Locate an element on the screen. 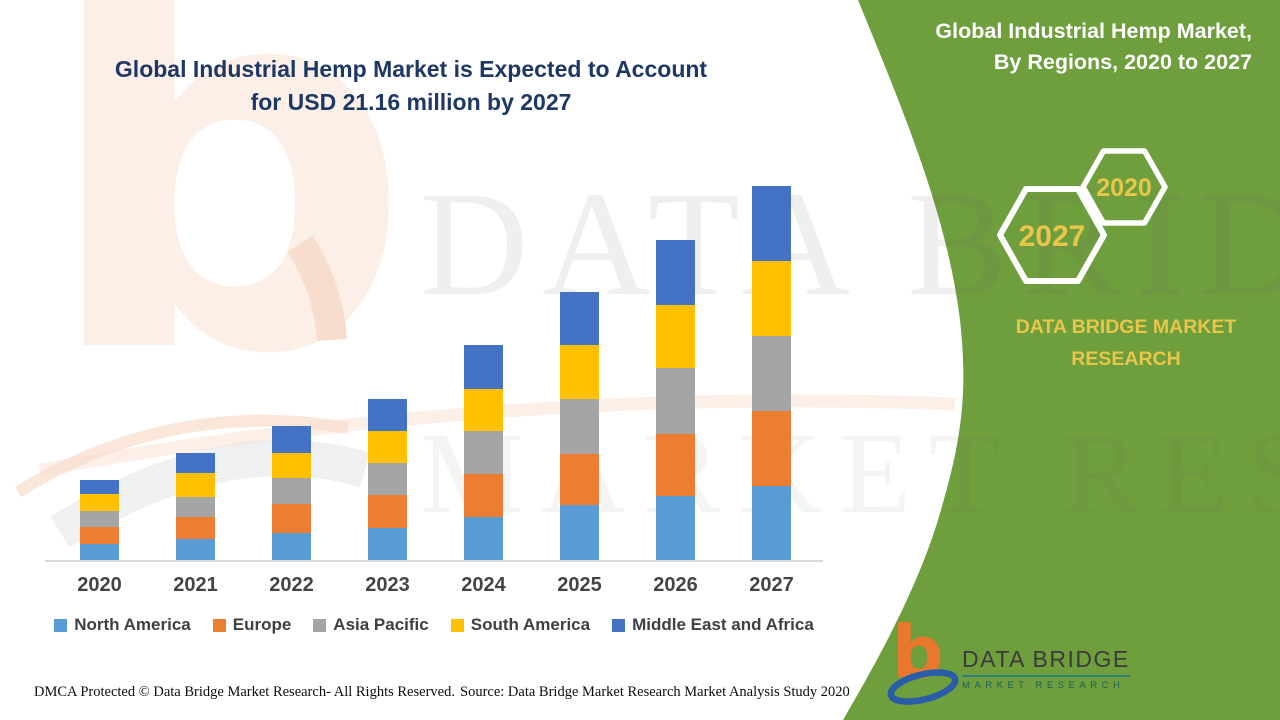  bar-segment-asia-pacific-2024 is located at coordinates (483, 452).